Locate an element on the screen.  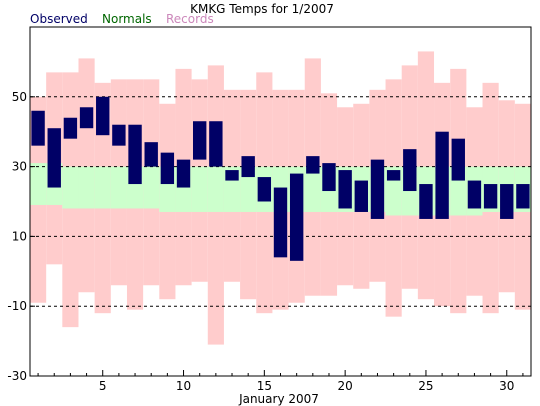
y-axis: 50 30 10 -10 -30 is located at coordinates (21, 236).